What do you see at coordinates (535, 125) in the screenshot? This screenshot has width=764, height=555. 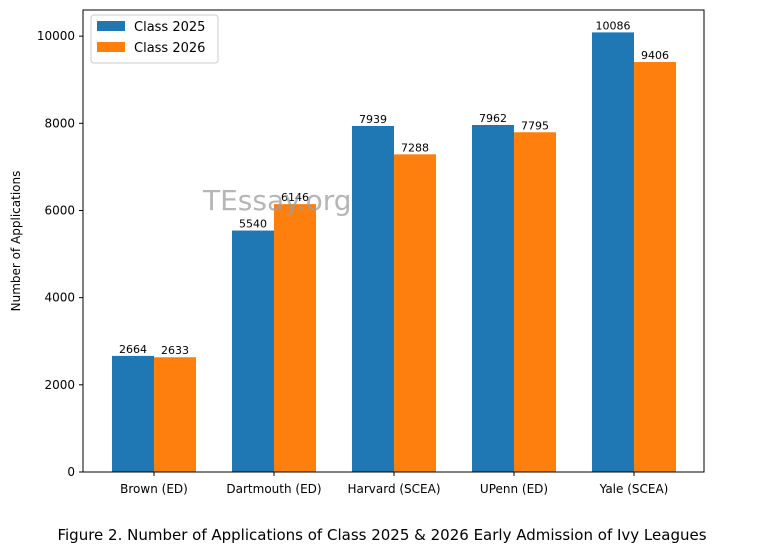 I see `data-label: 7795` at bounding box center [535, 125].